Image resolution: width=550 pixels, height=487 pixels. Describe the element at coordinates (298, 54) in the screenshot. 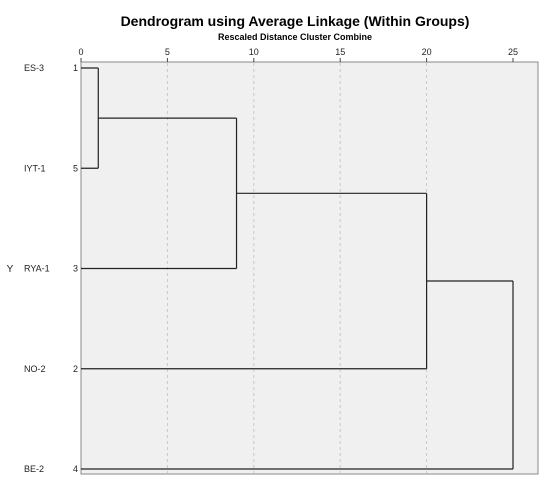

I see `x-axis-ticks: 0 5 10 15 20 25` at that location.